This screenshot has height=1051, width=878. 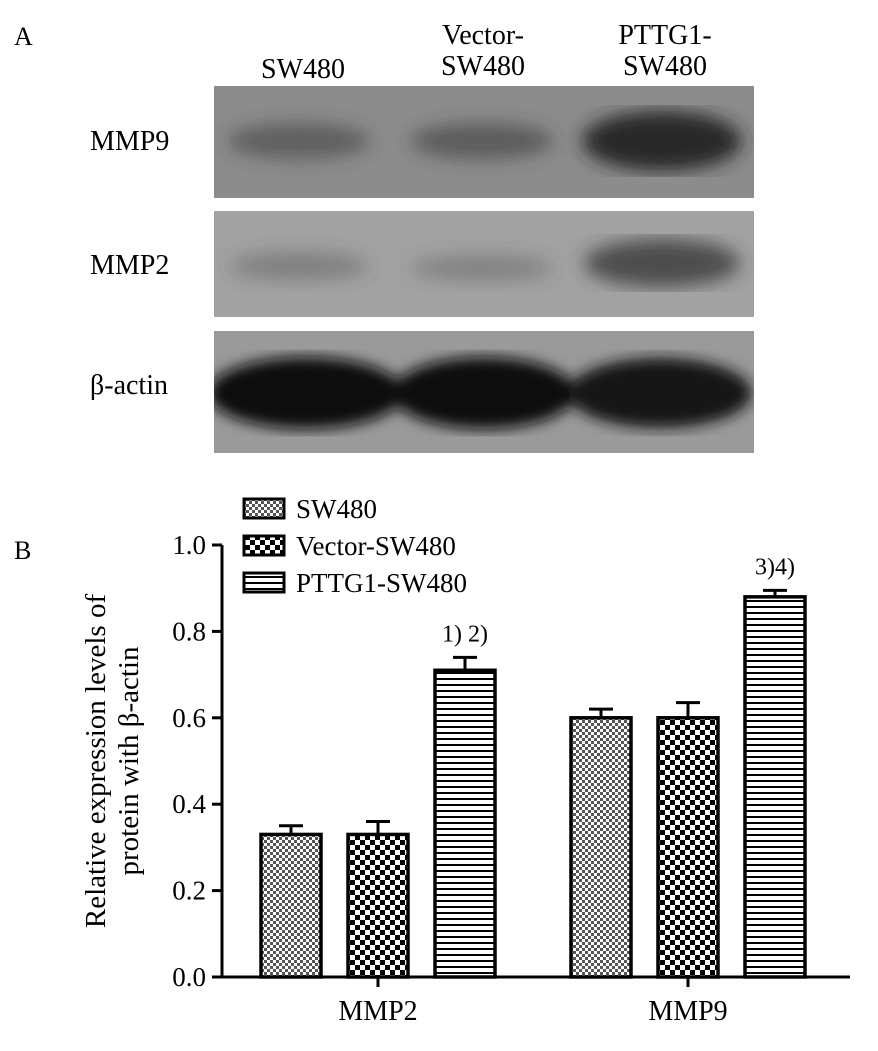 What do you see at coordinates (662, 141) in the screenshot?
I see `band-mmp9-pttg1-sw480` at bounding box center [662, 141].